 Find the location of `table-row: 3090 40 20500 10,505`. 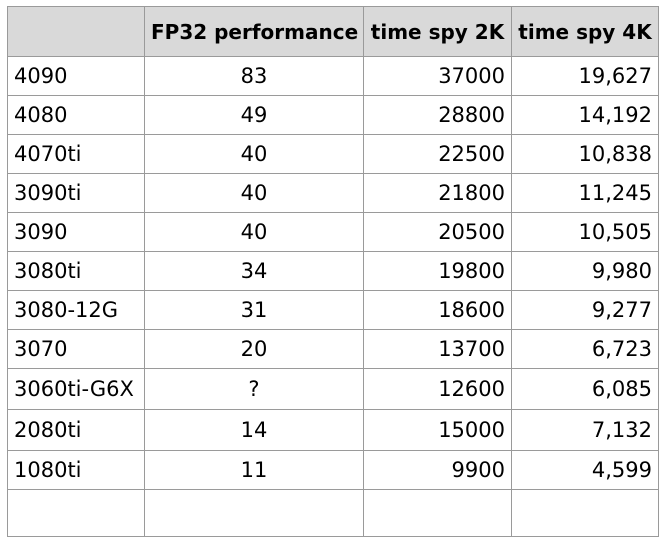

table-row: 3090 40 20500 10,505 is located at coordinates (333, 232).